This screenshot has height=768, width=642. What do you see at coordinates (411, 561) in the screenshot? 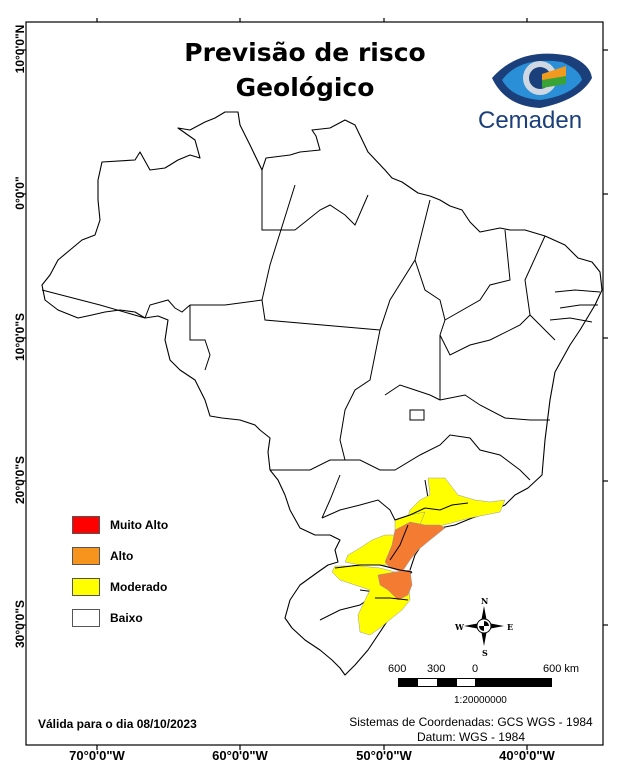
I see `risk-alto-regions` at bounding box center [411, 561].